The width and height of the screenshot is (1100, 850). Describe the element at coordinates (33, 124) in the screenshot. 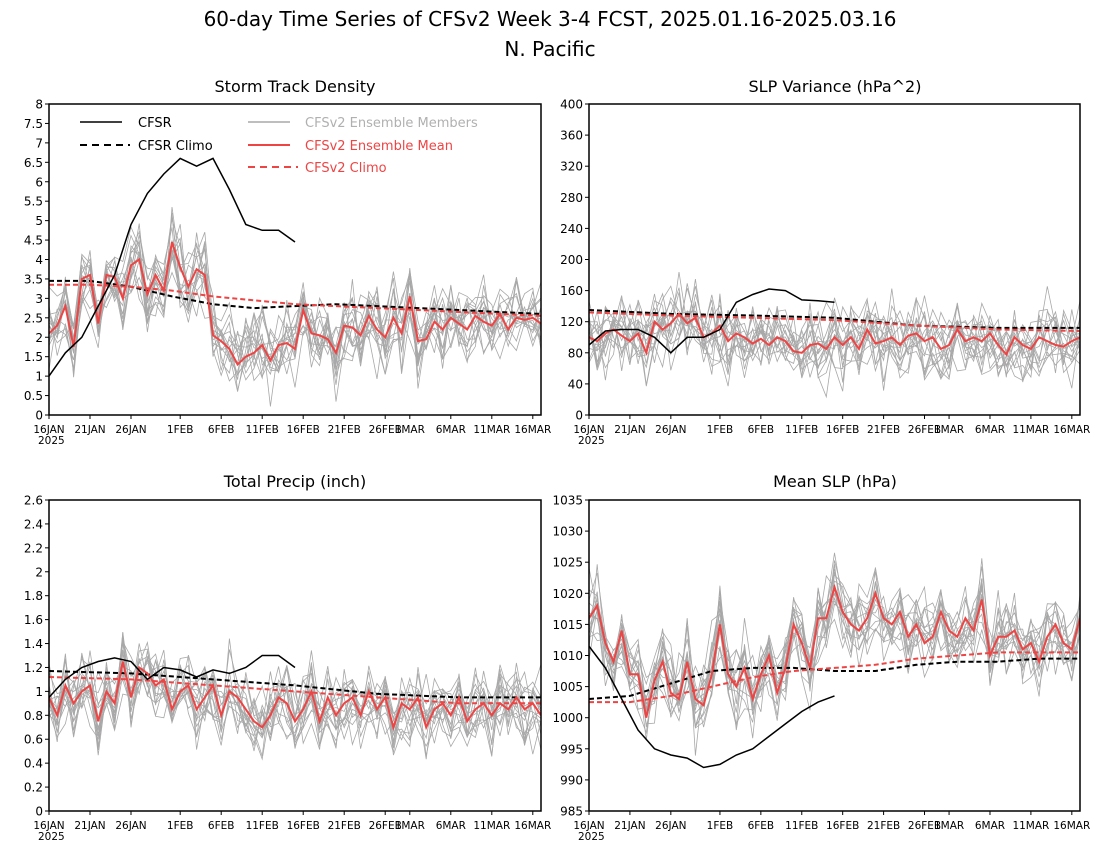

I see `y-tick-label: 7.5` at that location.